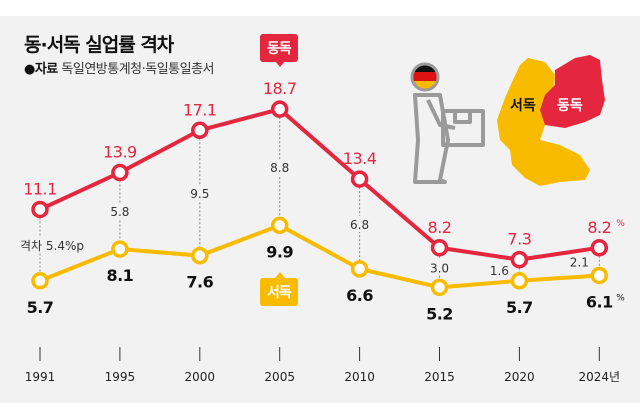  Describe the element at coordinates (600, 377) in the screenshot. I see `x-tick-label: 2024년` at that location.